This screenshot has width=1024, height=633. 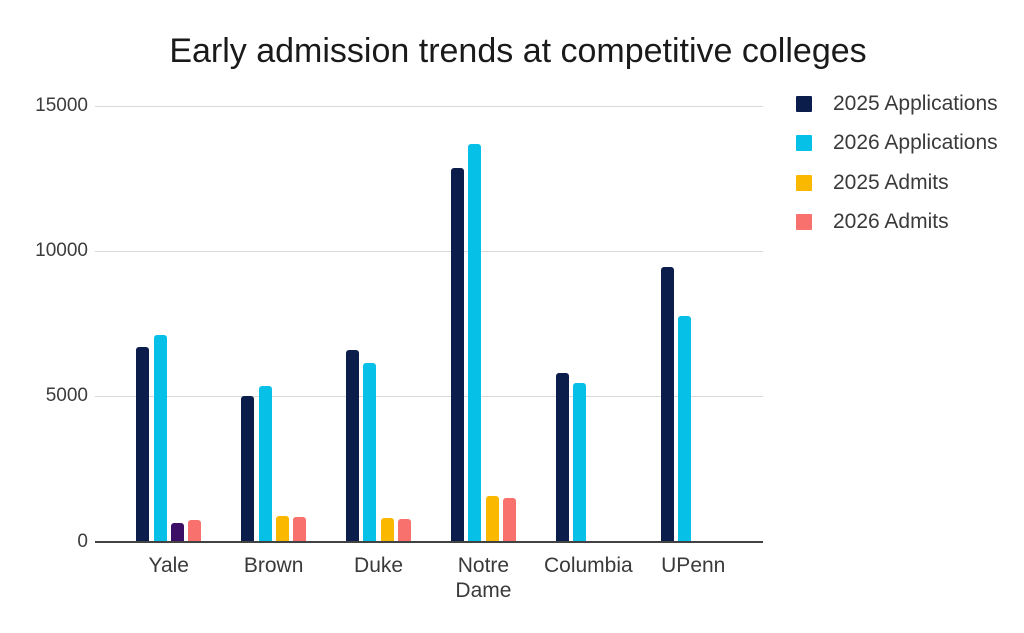 What do you see at coordinates (685, 428) in the screenshot?
I see `bar-upenn-2026-applications` at bounding box center [685, 428].